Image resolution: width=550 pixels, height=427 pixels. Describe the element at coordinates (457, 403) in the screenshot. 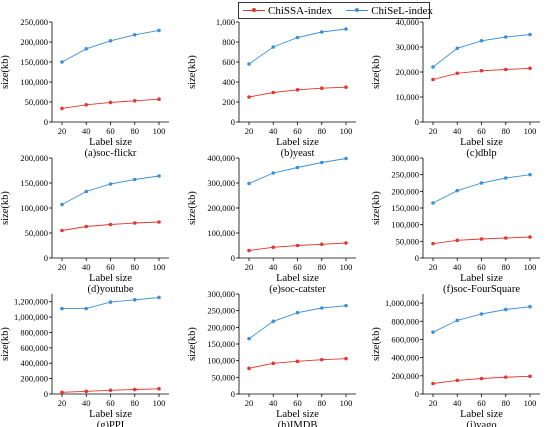

I see `chart-9-xtick-label-1: 40` at that location.